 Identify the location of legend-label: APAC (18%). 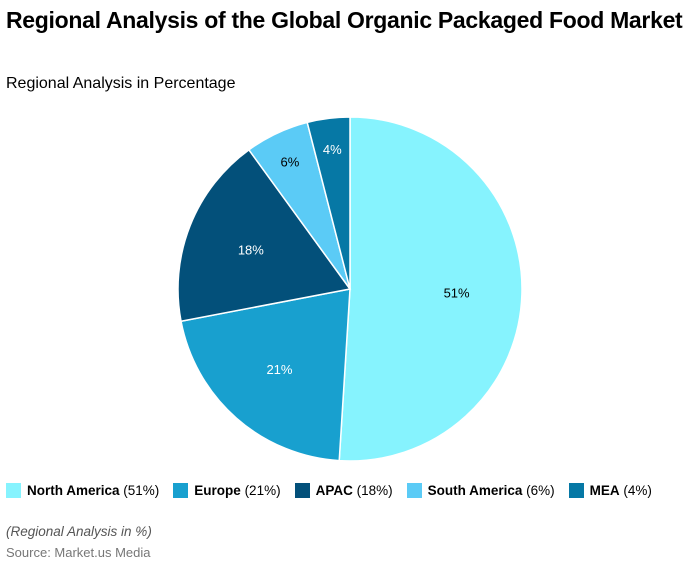
(354, 490).